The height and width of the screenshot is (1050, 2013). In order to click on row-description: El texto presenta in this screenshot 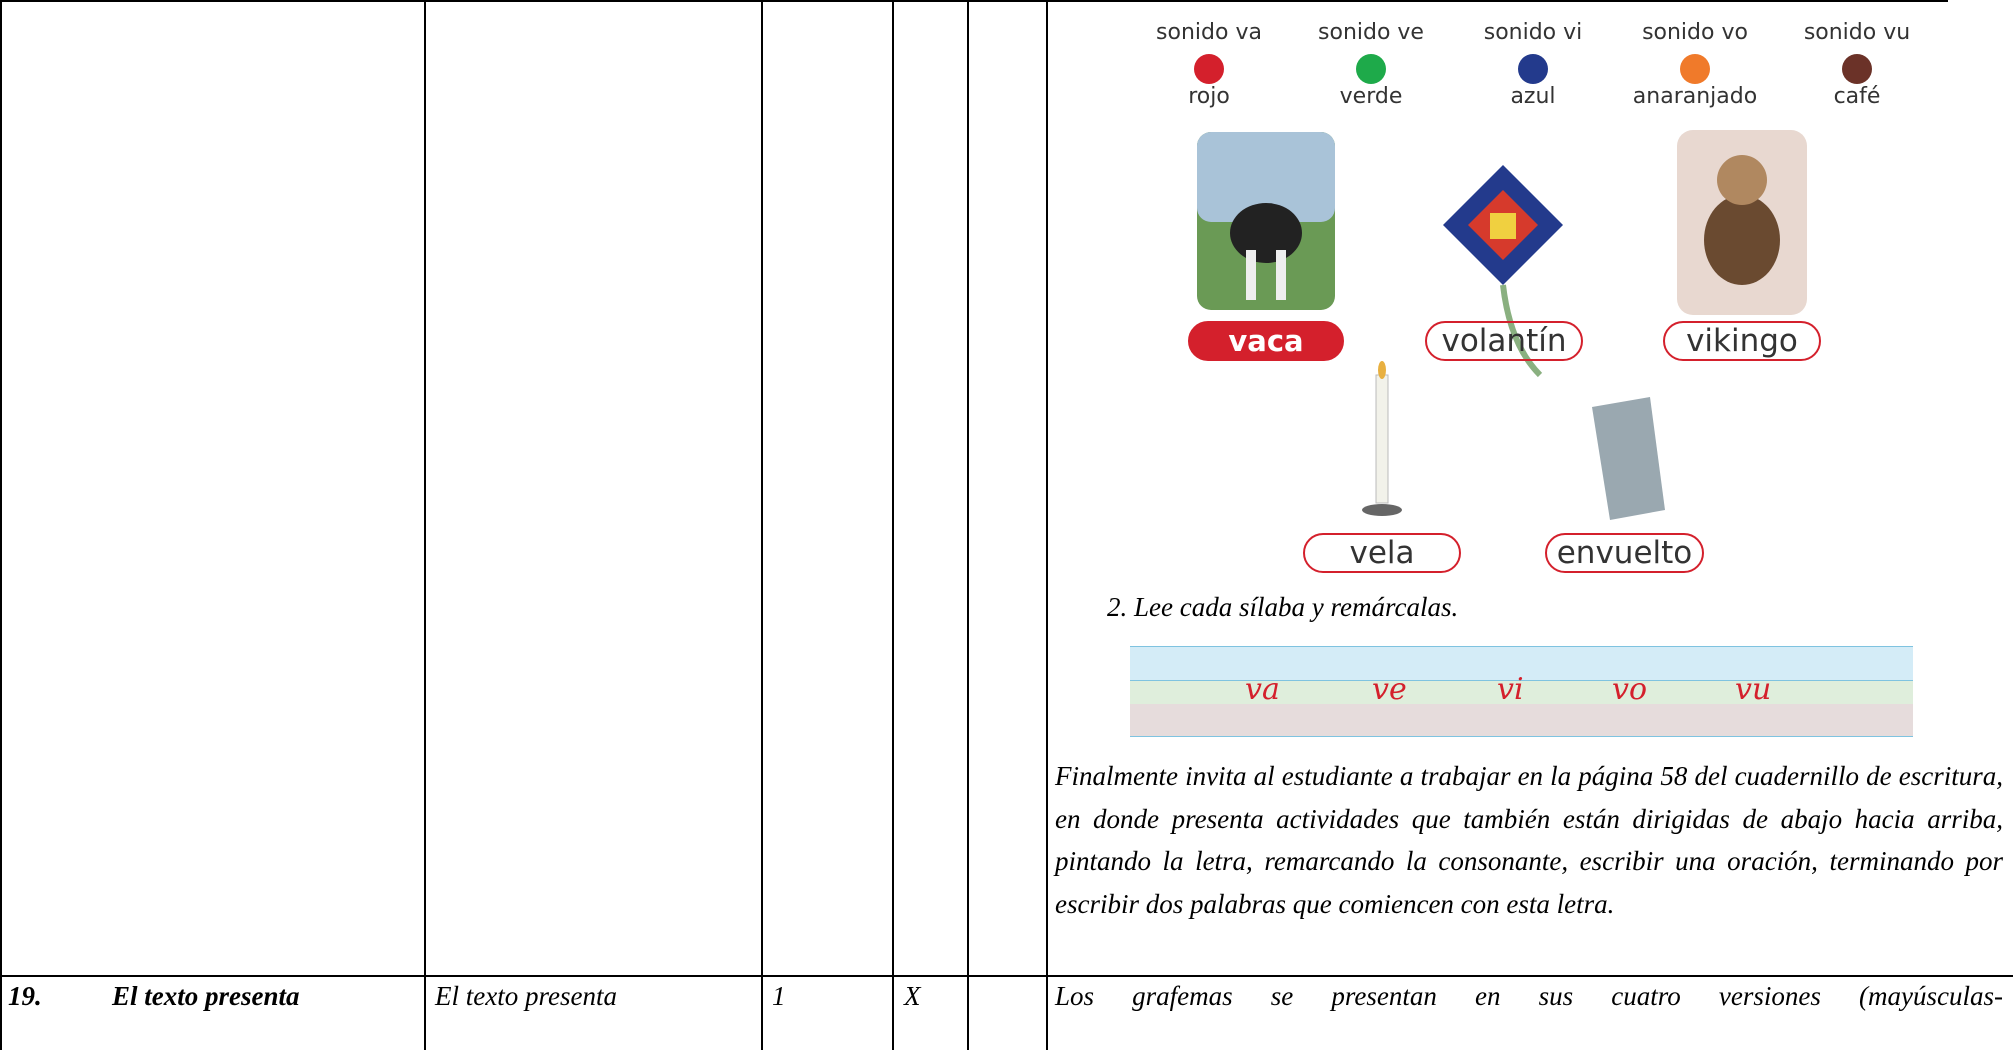, I will do `click(526, 996)`.